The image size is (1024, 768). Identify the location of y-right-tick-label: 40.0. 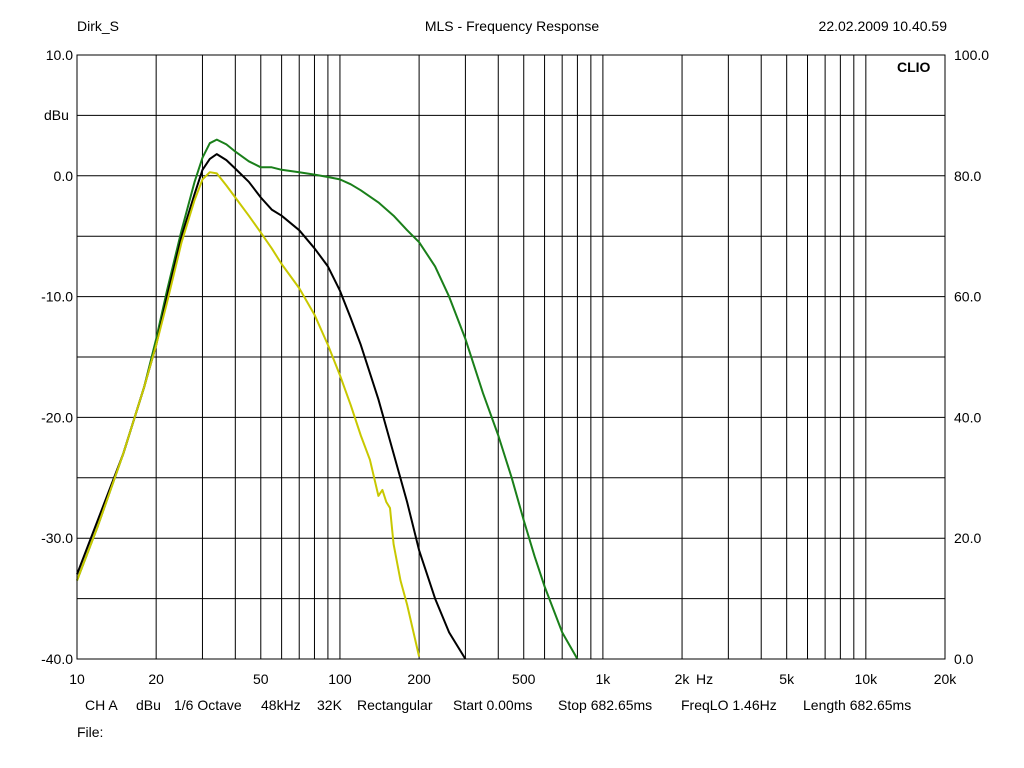
(967, 417).